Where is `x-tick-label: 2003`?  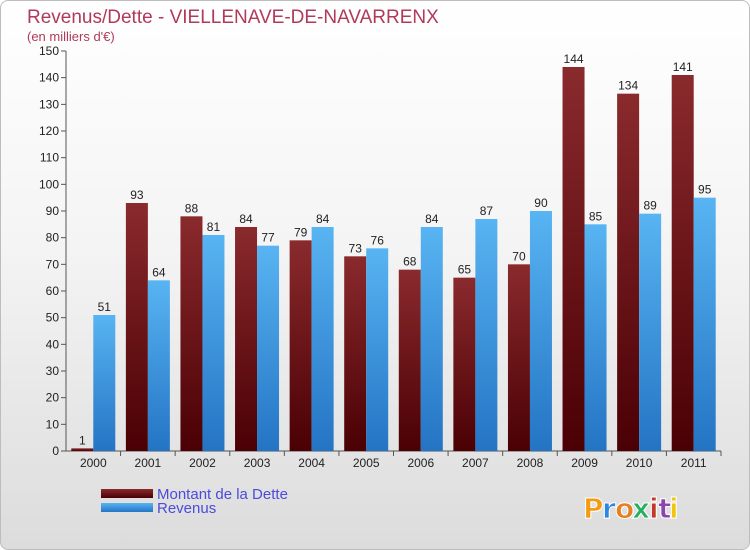 x-tick-label: 2003 is located at coordinates (257, 463).